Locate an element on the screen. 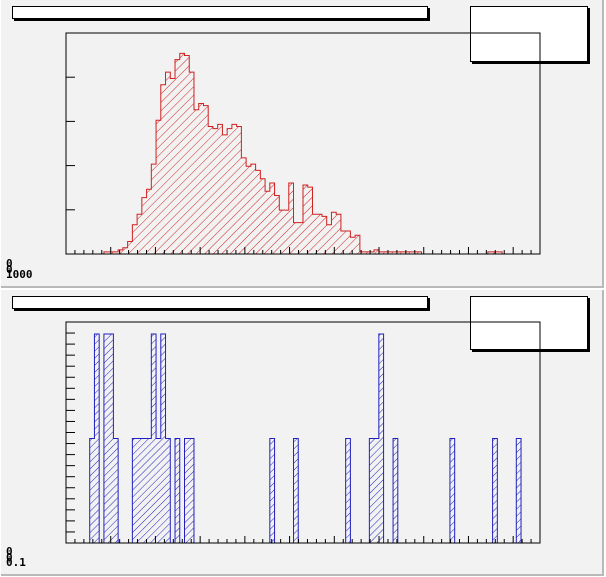  top-histogram-title is located at coordinates (220, 12).